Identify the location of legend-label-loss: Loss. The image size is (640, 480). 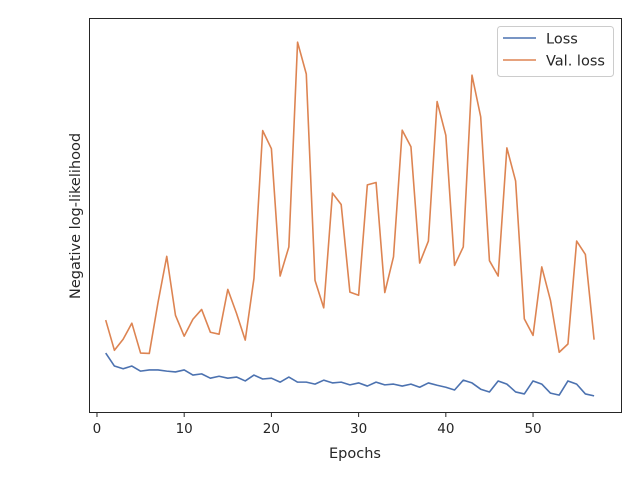
(562, 40).